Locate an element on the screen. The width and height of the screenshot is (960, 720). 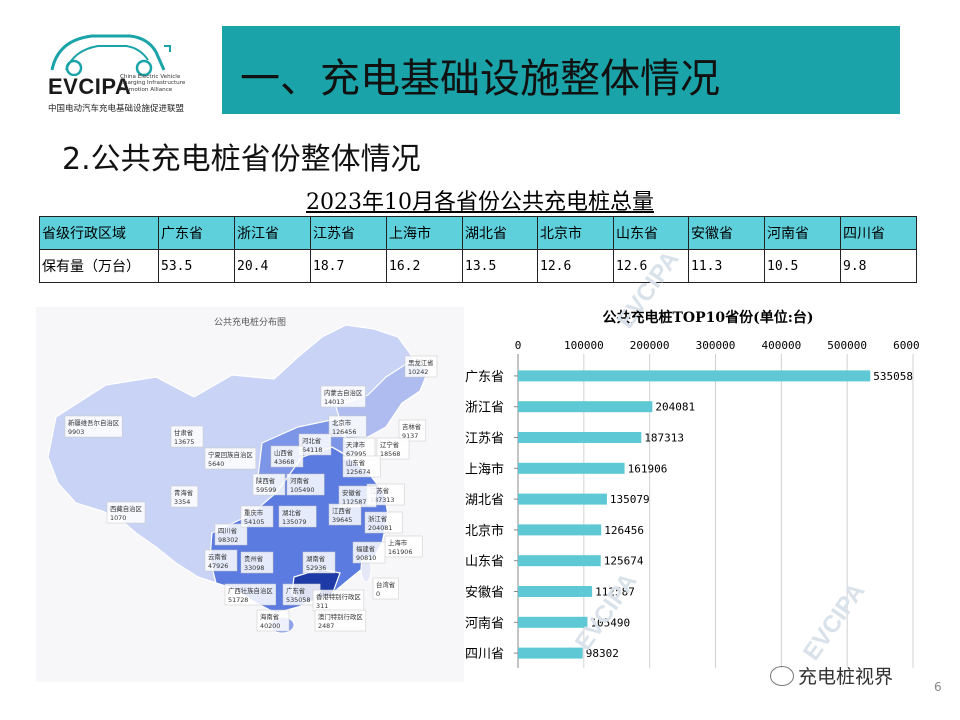
map-region-value: 90810 is located at coordinates (366, 558).